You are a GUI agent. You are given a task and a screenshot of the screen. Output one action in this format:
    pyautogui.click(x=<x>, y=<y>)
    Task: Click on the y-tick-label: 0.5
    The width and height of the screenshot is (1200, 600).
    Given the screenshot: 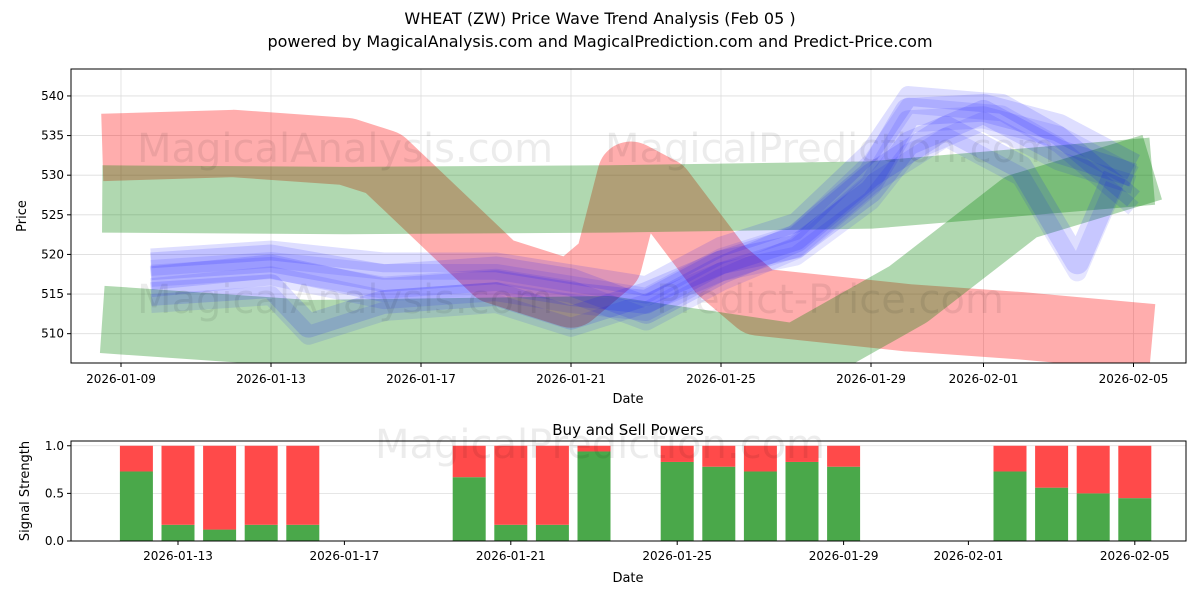 What is the action you would take?
    pyautogui.click(x=54, y=493)
    